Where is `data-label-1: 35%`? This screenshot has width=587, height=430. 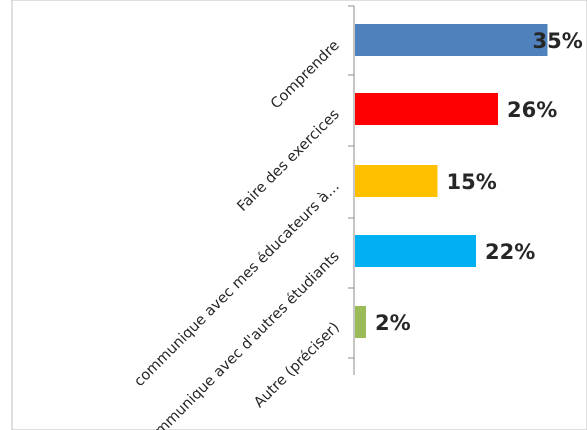
data-label-1: 35% is located at coordinates (558, 41).